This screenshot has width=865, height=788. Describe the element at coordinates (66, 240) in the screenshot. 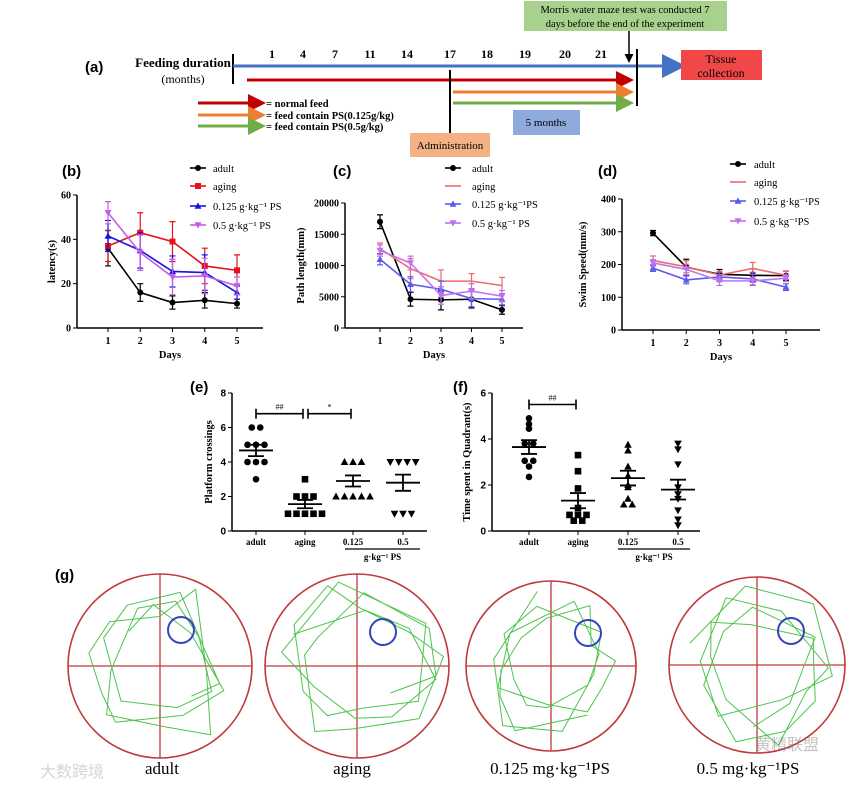

I see `y-tick-label: 40` at that location.